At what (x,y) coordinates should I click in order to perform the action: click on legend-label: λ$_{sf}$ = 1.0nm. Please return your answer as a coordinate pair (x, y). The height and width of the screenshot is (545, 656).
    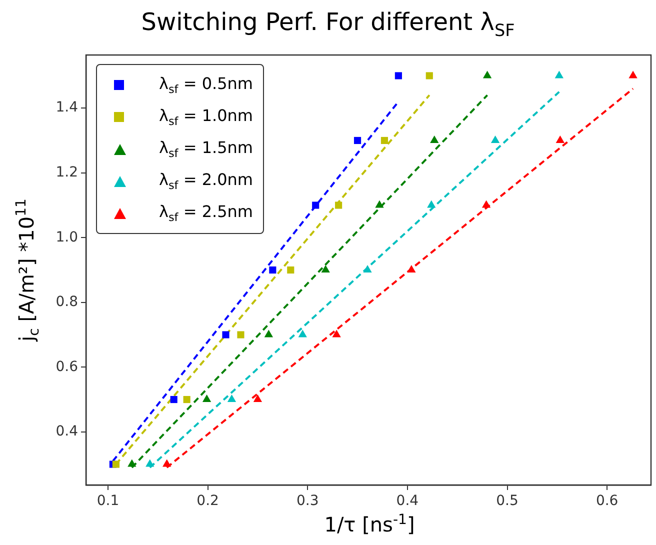
    Looking at the image, I should click on (206, 117).